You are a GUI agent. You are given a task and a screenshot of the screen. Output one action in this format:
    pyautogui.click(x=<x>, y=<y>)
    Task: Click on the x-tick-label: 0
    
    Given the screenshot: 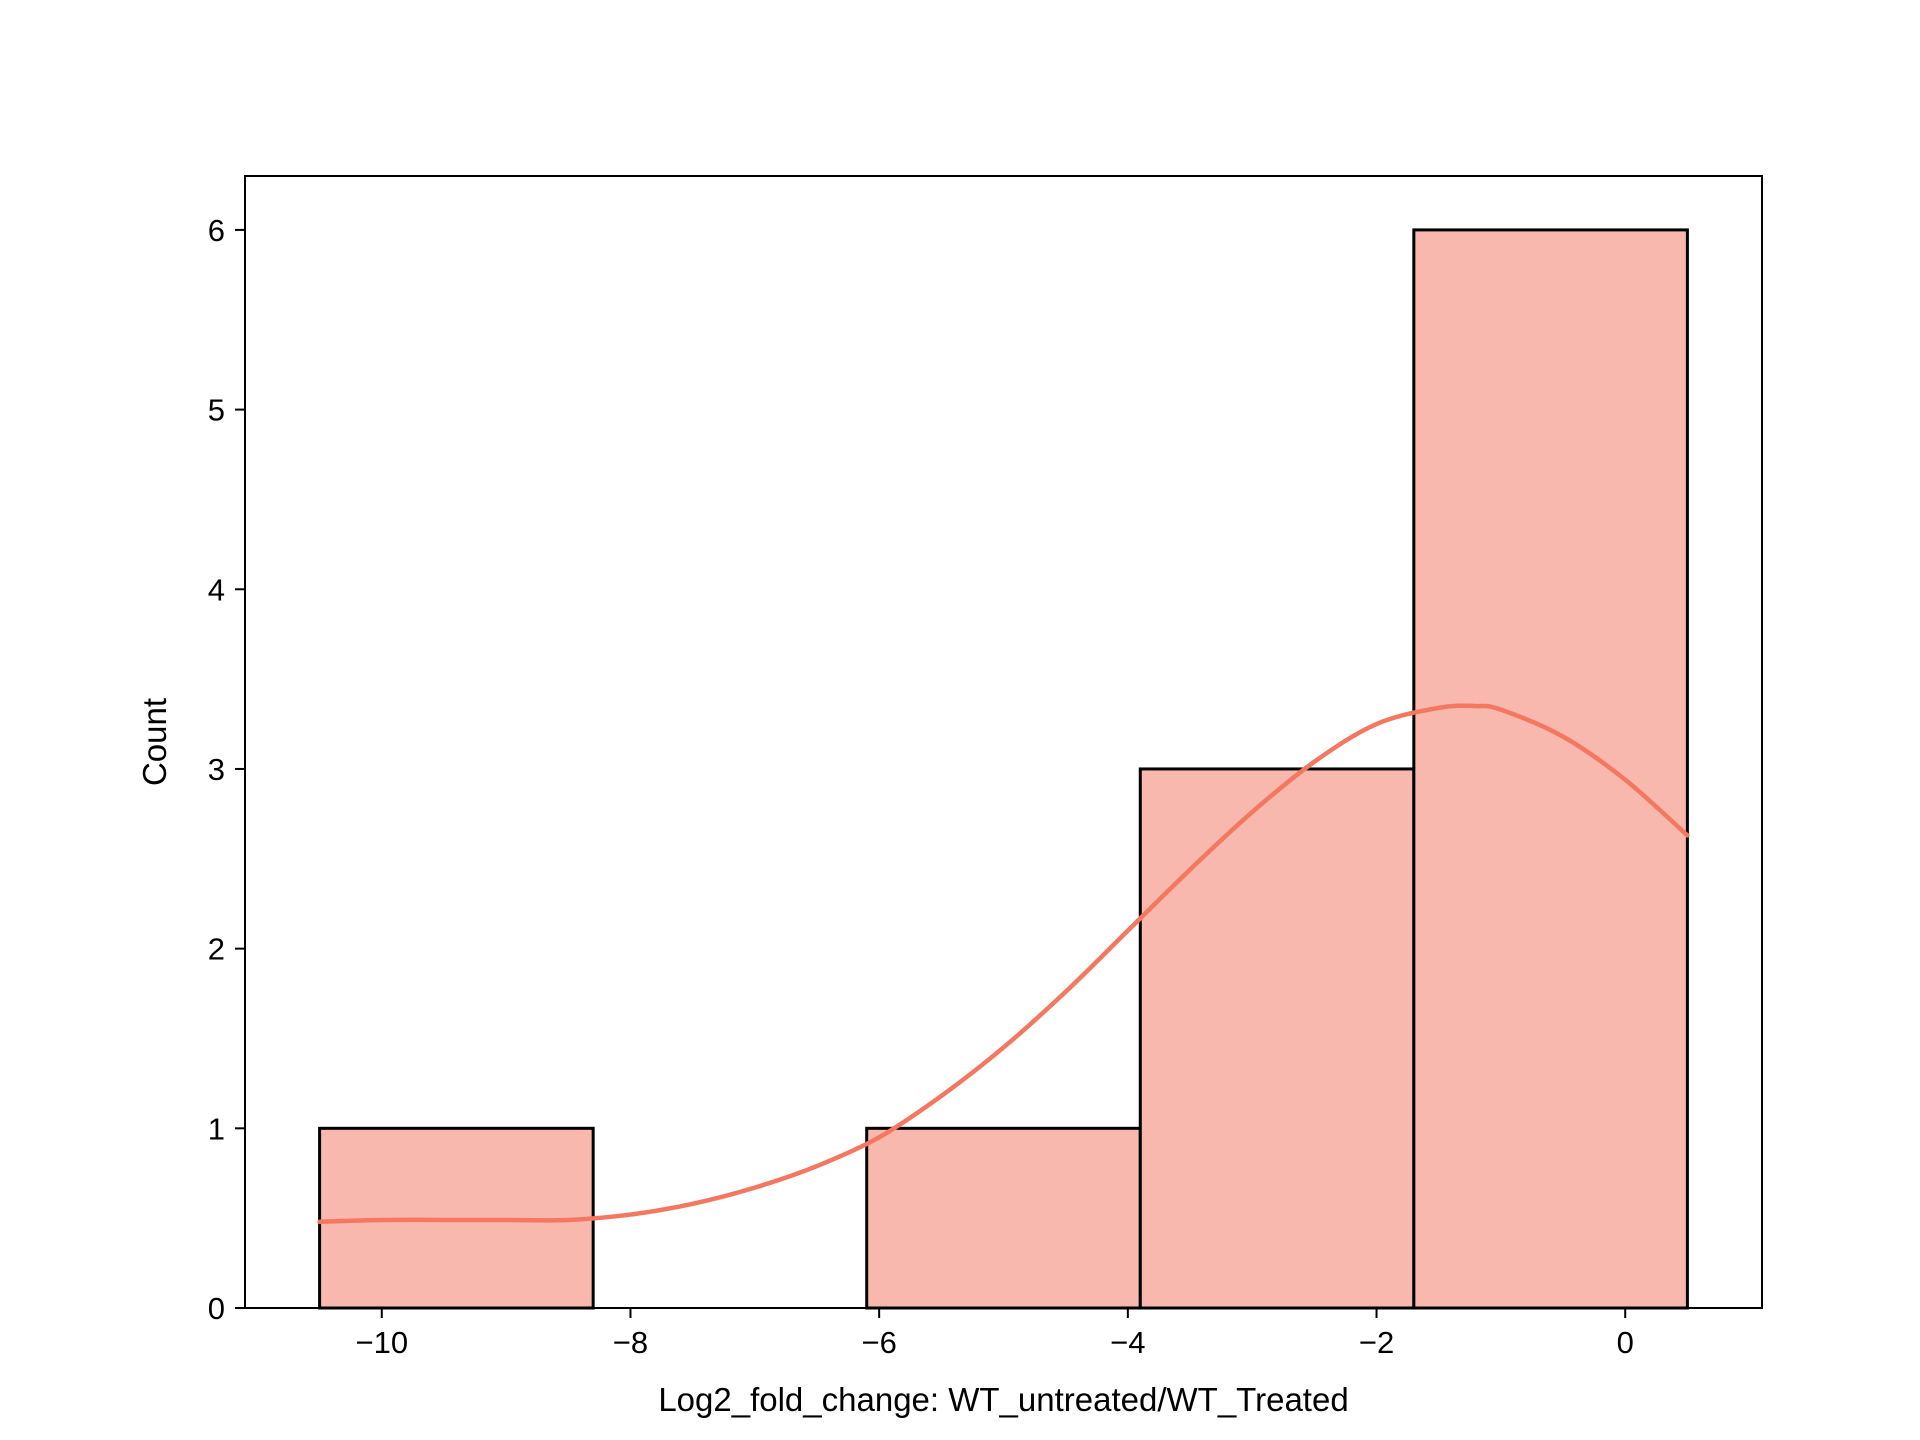 What is the action you would take?
    pyautogui.click(x=1625, y=1342)
    